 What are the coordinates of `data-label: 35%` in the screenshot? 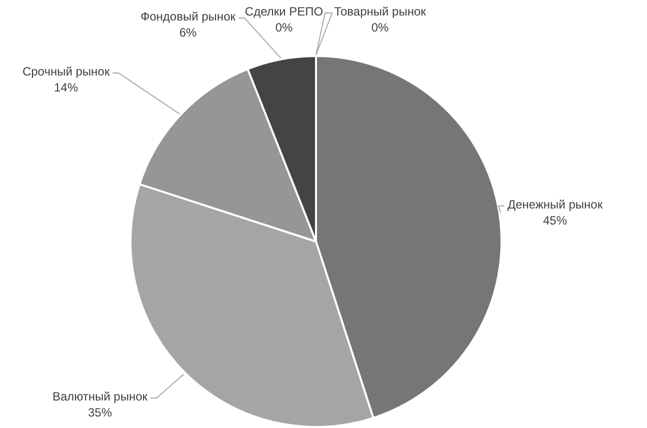 It's located at (100, 412).